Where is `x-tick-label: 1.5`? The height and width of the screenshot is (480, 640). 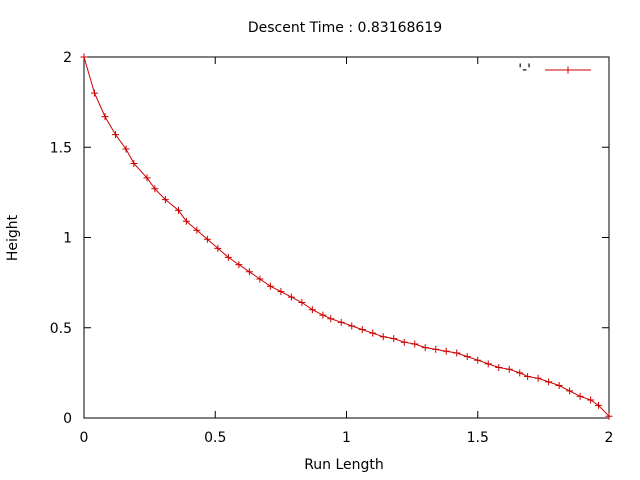
x-tick-label: 1.5 is located at coordinates (478, 438).